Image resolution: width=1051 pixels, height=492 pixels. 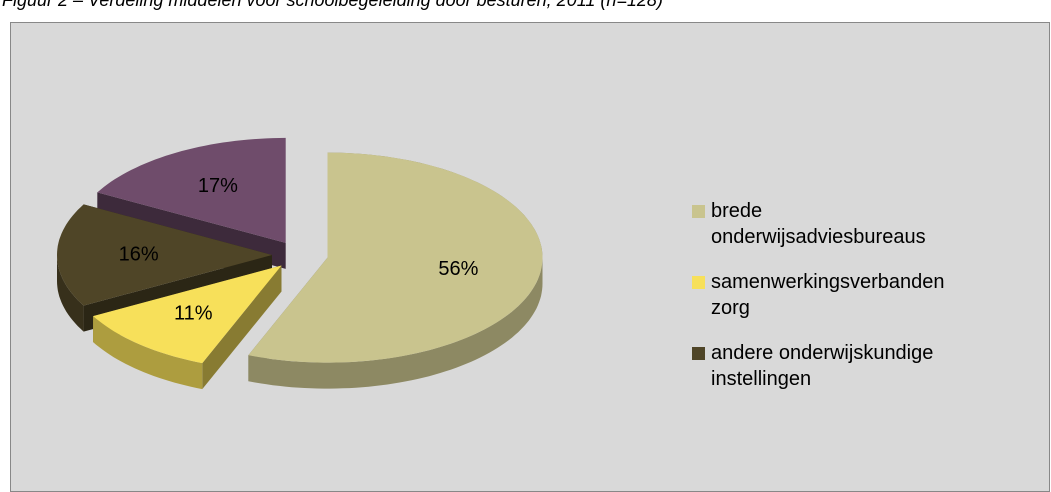 I want to click on data-label: 56%, so click(x=458, y=269).